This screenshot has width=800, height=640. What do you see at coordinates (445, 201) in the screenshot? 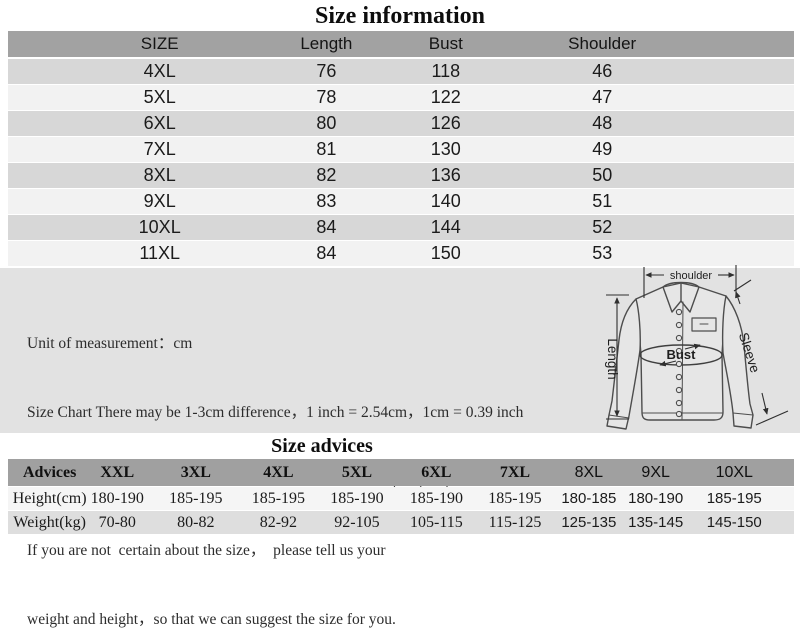
I see `bust-cell: 140` at bounding box center [445, 201].